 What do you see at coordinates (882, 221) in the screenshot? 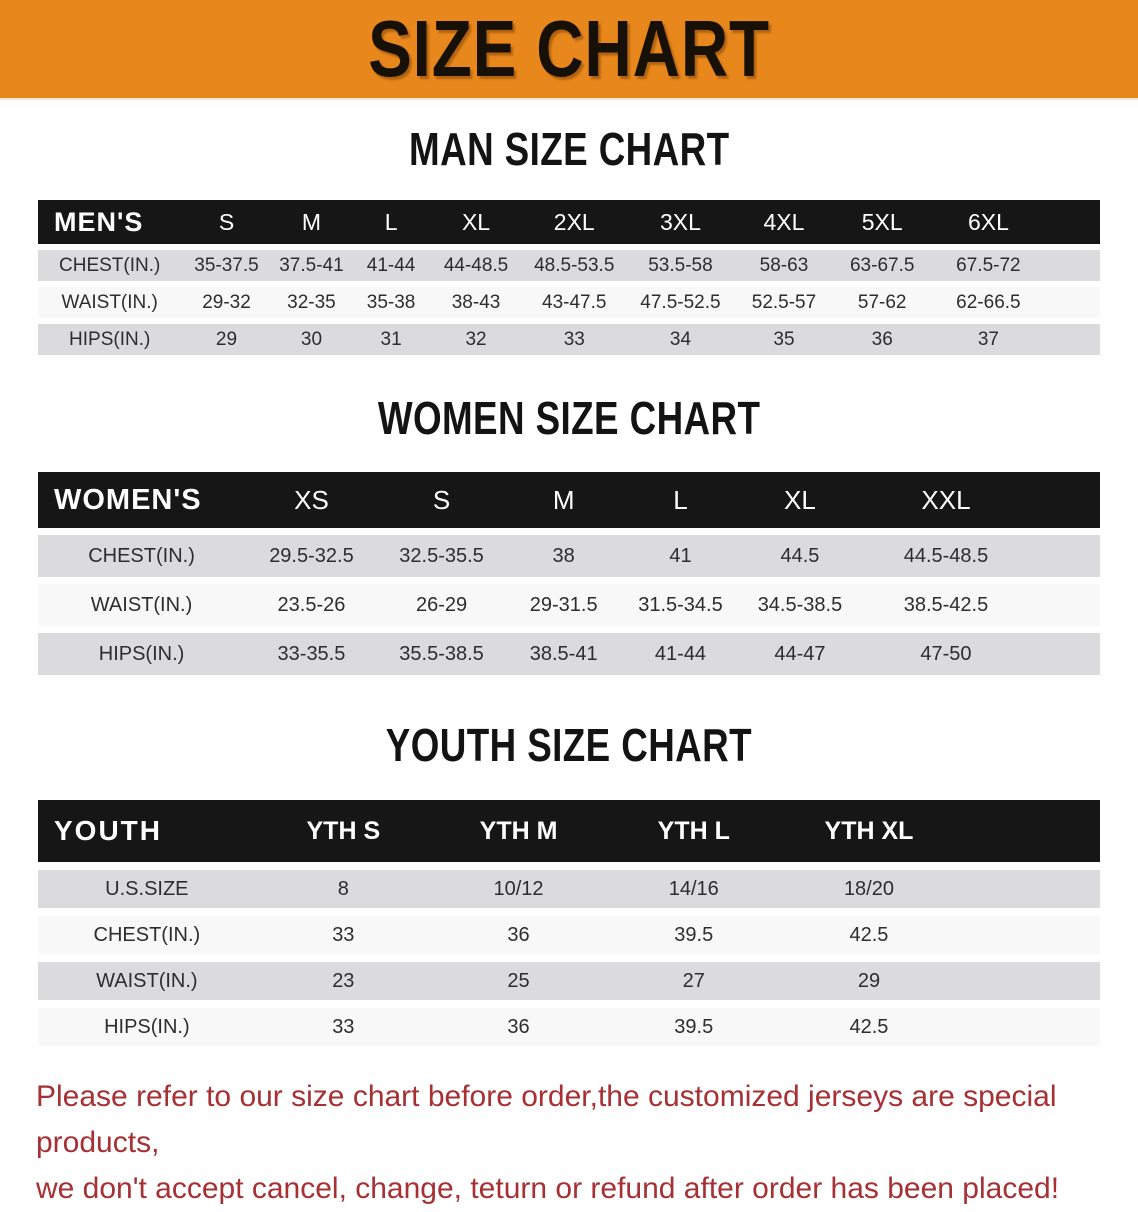
I see `size-column-header: 5XL` at bounding box center [882, 221].